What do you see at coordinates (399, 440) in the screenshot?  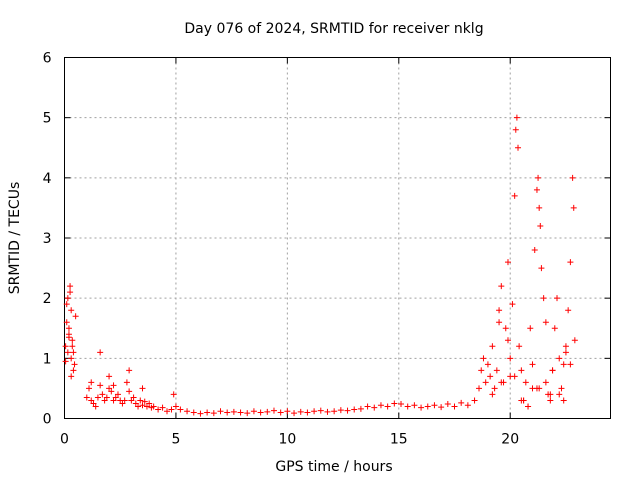 I see `x-tick-label: 15` at bounding box center [399, 440].